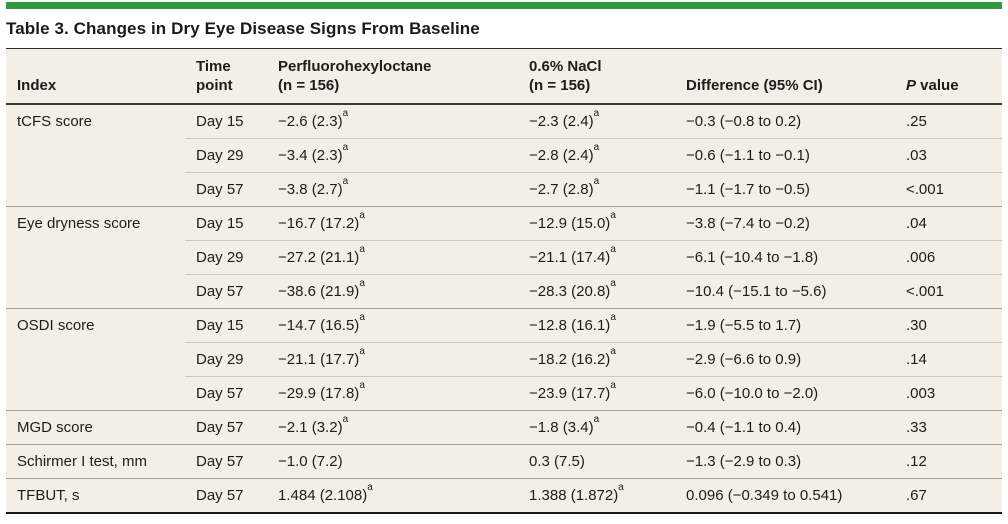 The width and height of the screenshot is (1008, 524). Describe the element at coordinates (948, 223) in the screenshot. I see `p-value-cell: .04` at that location.